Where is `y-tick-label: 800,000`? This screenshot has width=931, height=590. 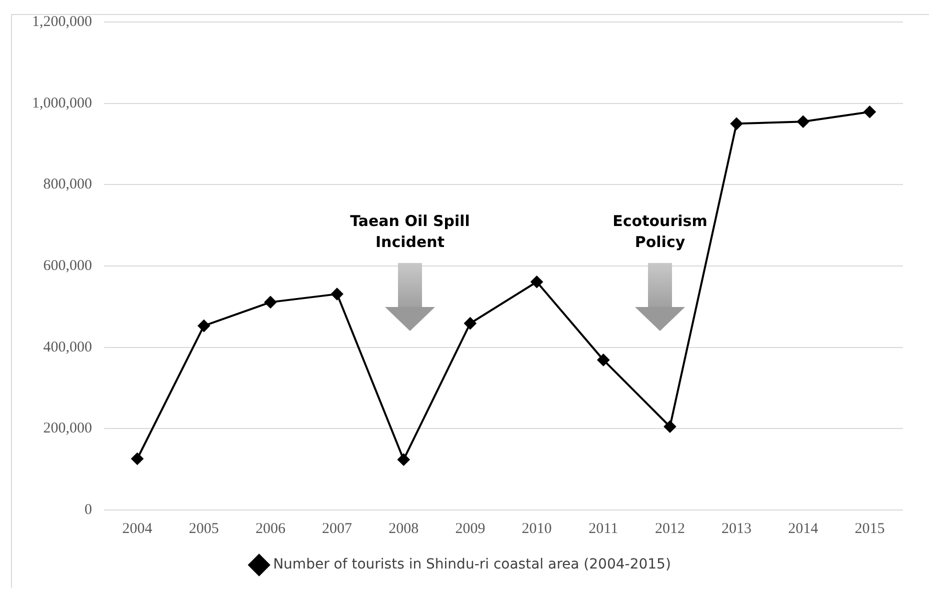 y-tick-label: 800,000 is located at coordinates (67, 184).